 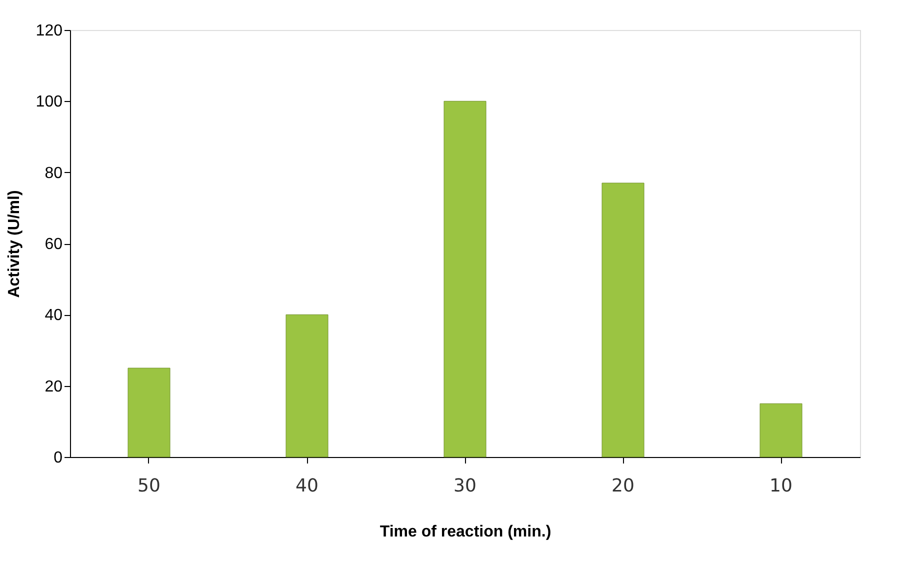 What do you see at coordinates (465, 486) in the screenshot?
I see `x-tick-label: 30` at bounding box center [465, 486].